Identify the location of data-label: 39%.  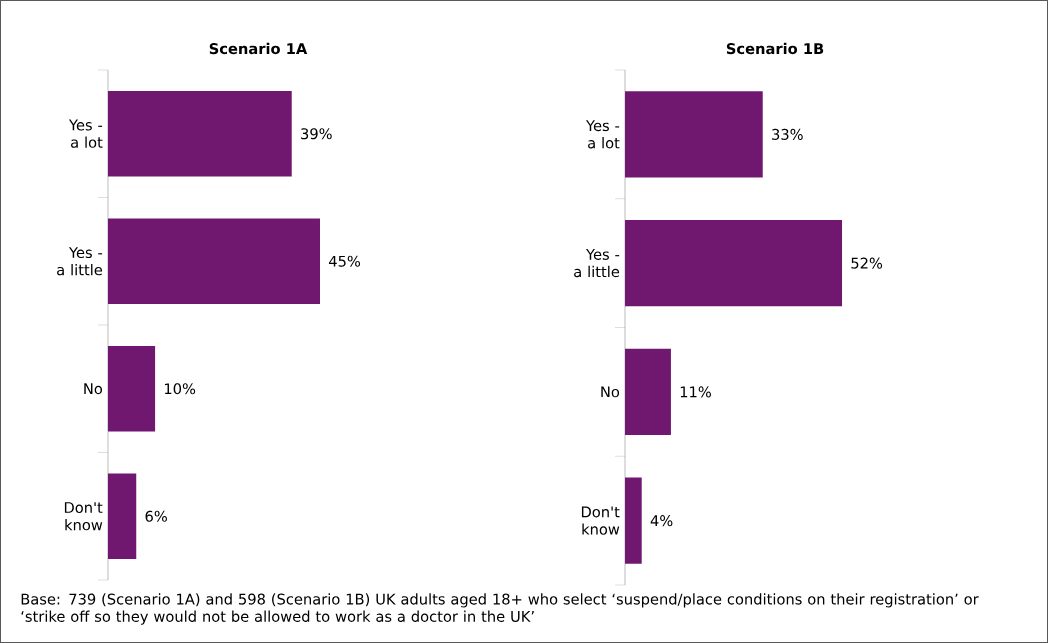
(316, 134).